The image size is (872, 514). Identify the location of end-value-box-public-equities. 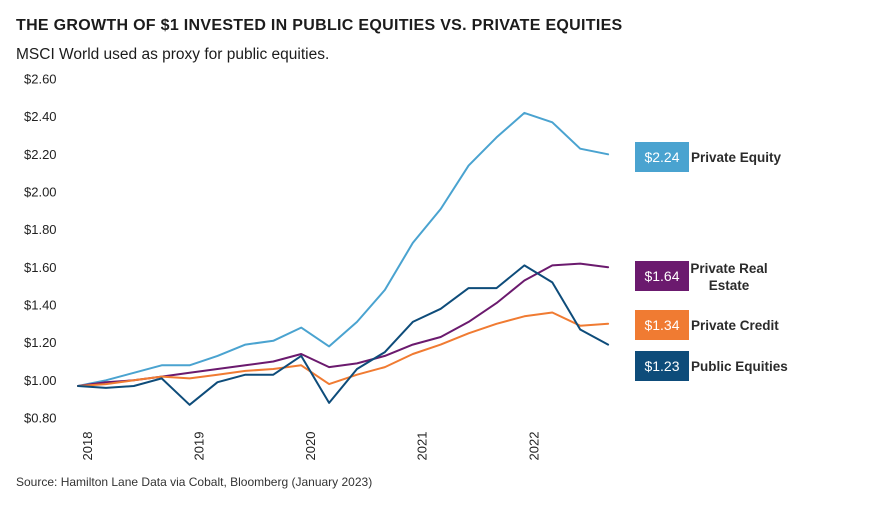
(662, 366).